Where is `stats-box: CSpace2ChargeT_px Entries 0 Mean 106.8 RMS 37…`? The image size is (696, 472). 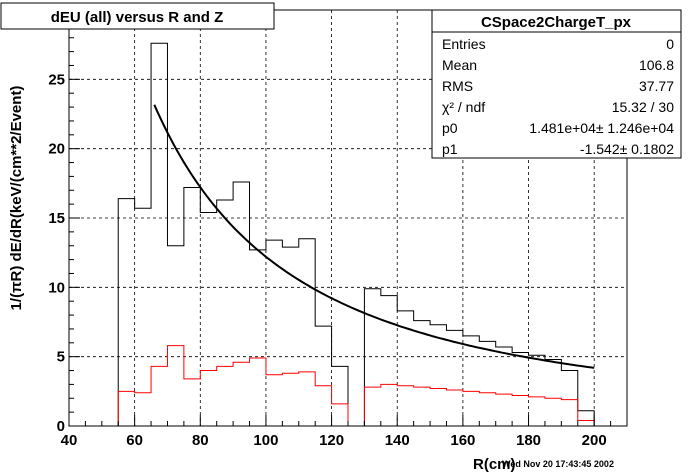 stats-box: CSpace2ChargeT_px Entries 0 Mean 106.8 RMS 37… is located at coordinates (556, 84).